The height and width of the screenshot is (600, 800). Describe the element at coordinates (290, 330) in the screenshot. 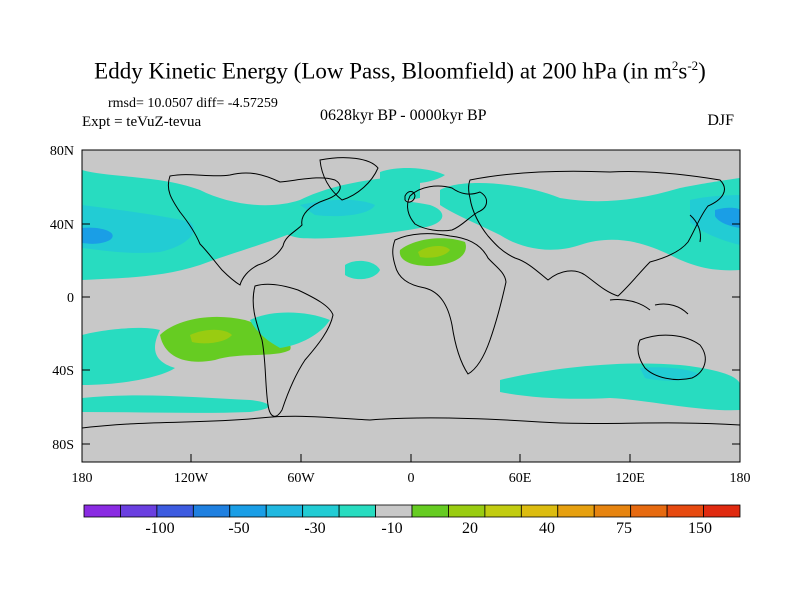

I see `anomaly-south-atlantic` at that location.